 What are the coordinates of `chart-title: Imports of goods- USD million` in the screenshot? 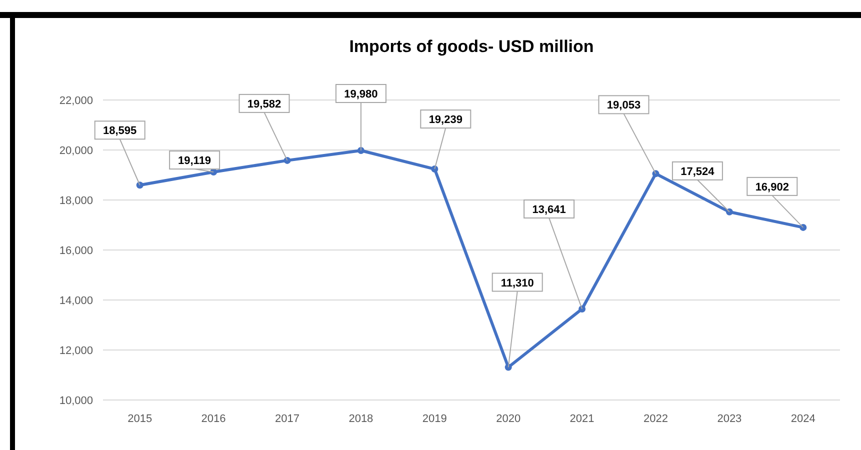 It's located at (471, 46).